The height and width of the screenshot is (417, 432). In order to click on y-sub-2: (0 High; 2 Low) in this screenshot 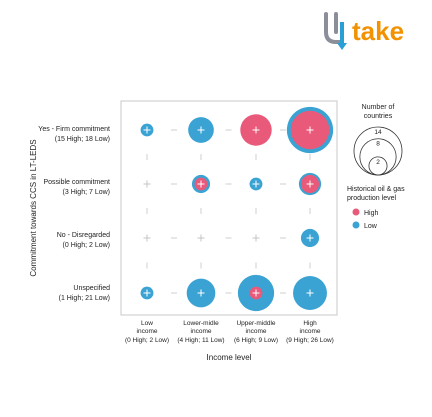, I will do `click(86, 245)`.